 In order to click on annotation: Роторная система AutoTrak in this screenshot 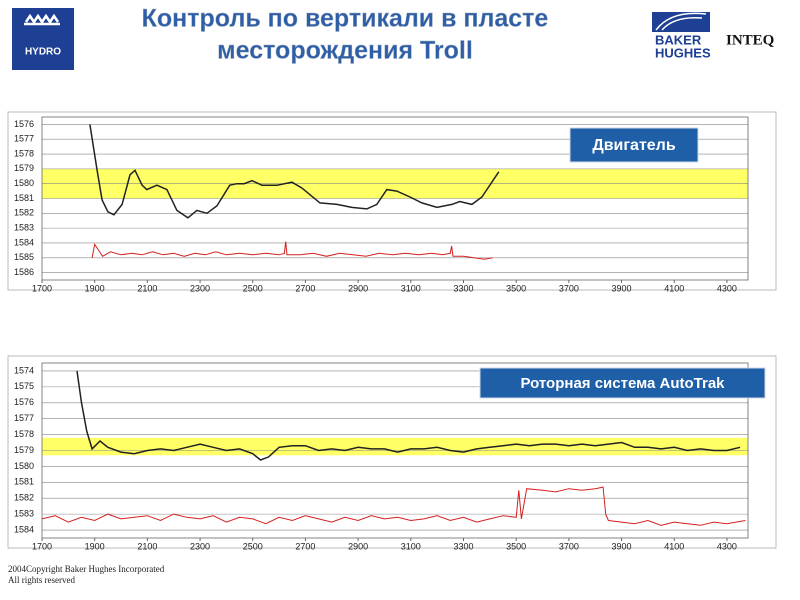, I will do `click(622, 383)`.